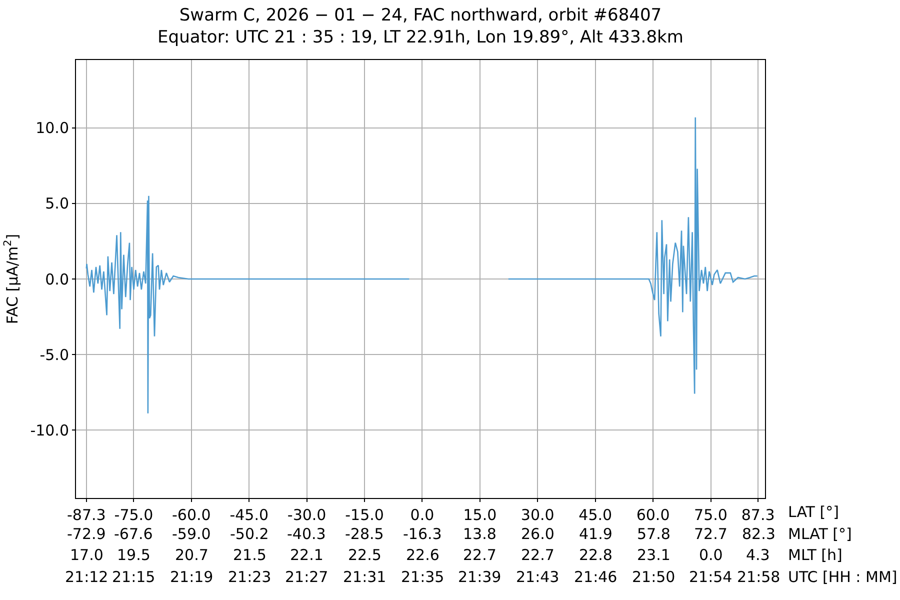  I want to click on text: UTC [HH : MM], so click(843, 577).